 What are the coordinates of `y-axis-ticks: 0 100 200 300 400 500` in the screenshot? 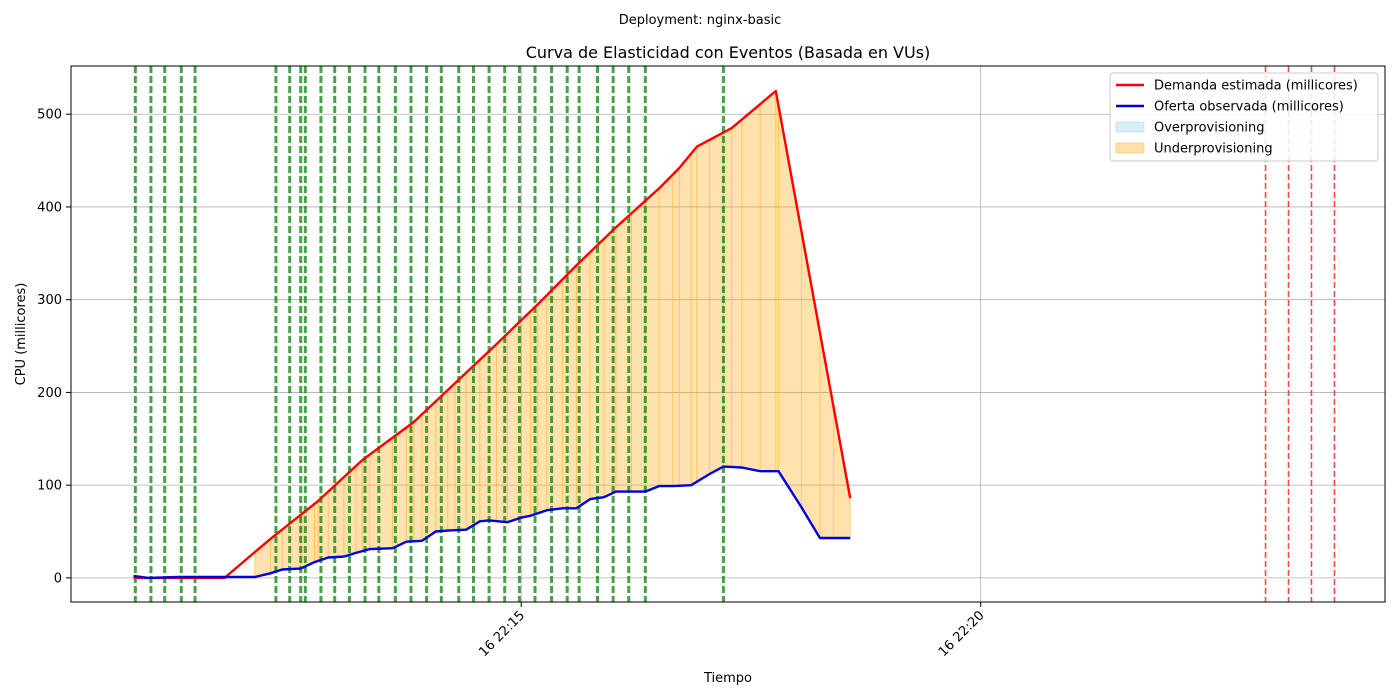 It's located at (54, 347).